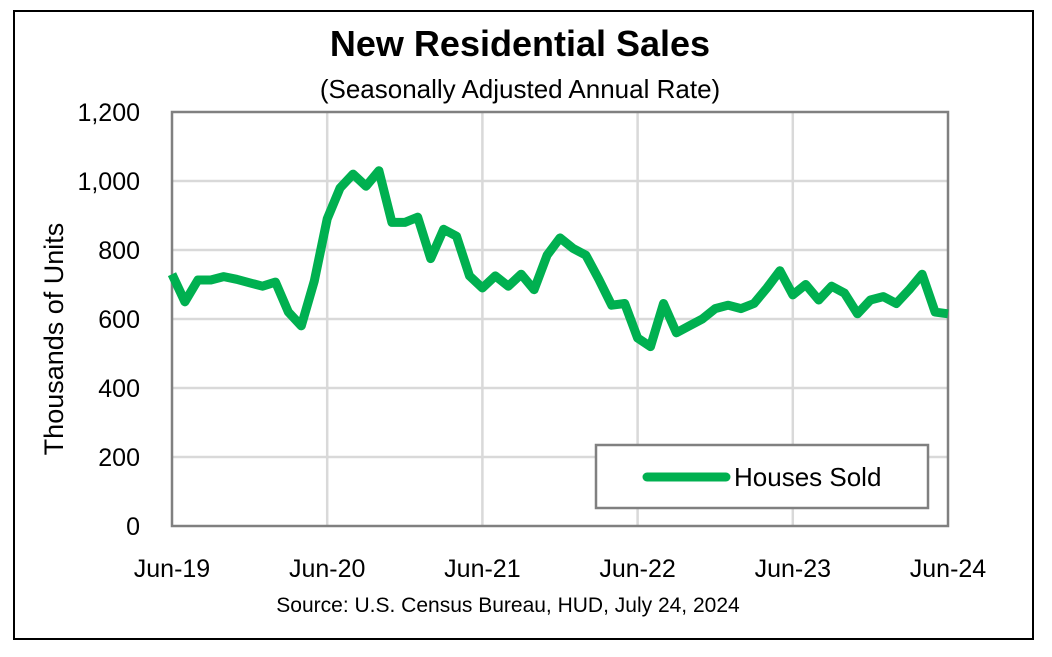 The image size is (1052, 657). What do you see at coordinates (119, 320) in the screenshot?
I see `y-tick-label: 600` at bounding box center [119, 320].